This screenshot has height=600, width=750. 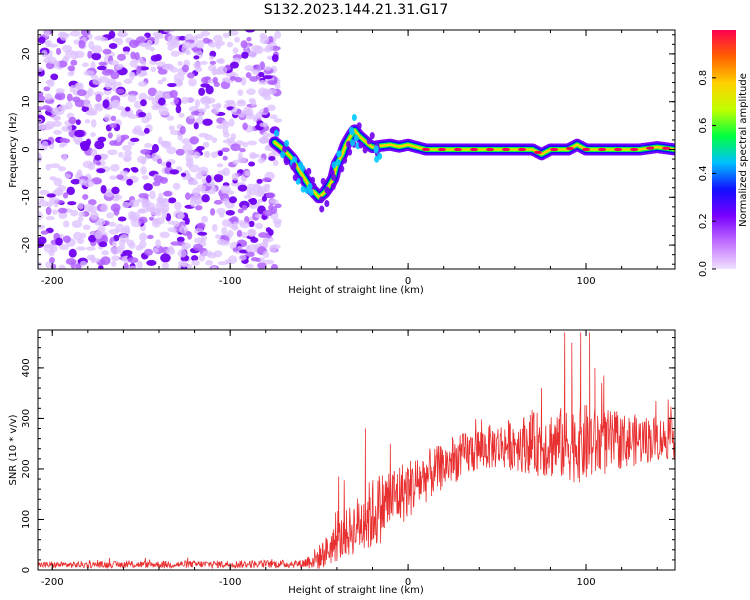 I want to click on snr-xtick-label: -100, so click(x=230, y=582).